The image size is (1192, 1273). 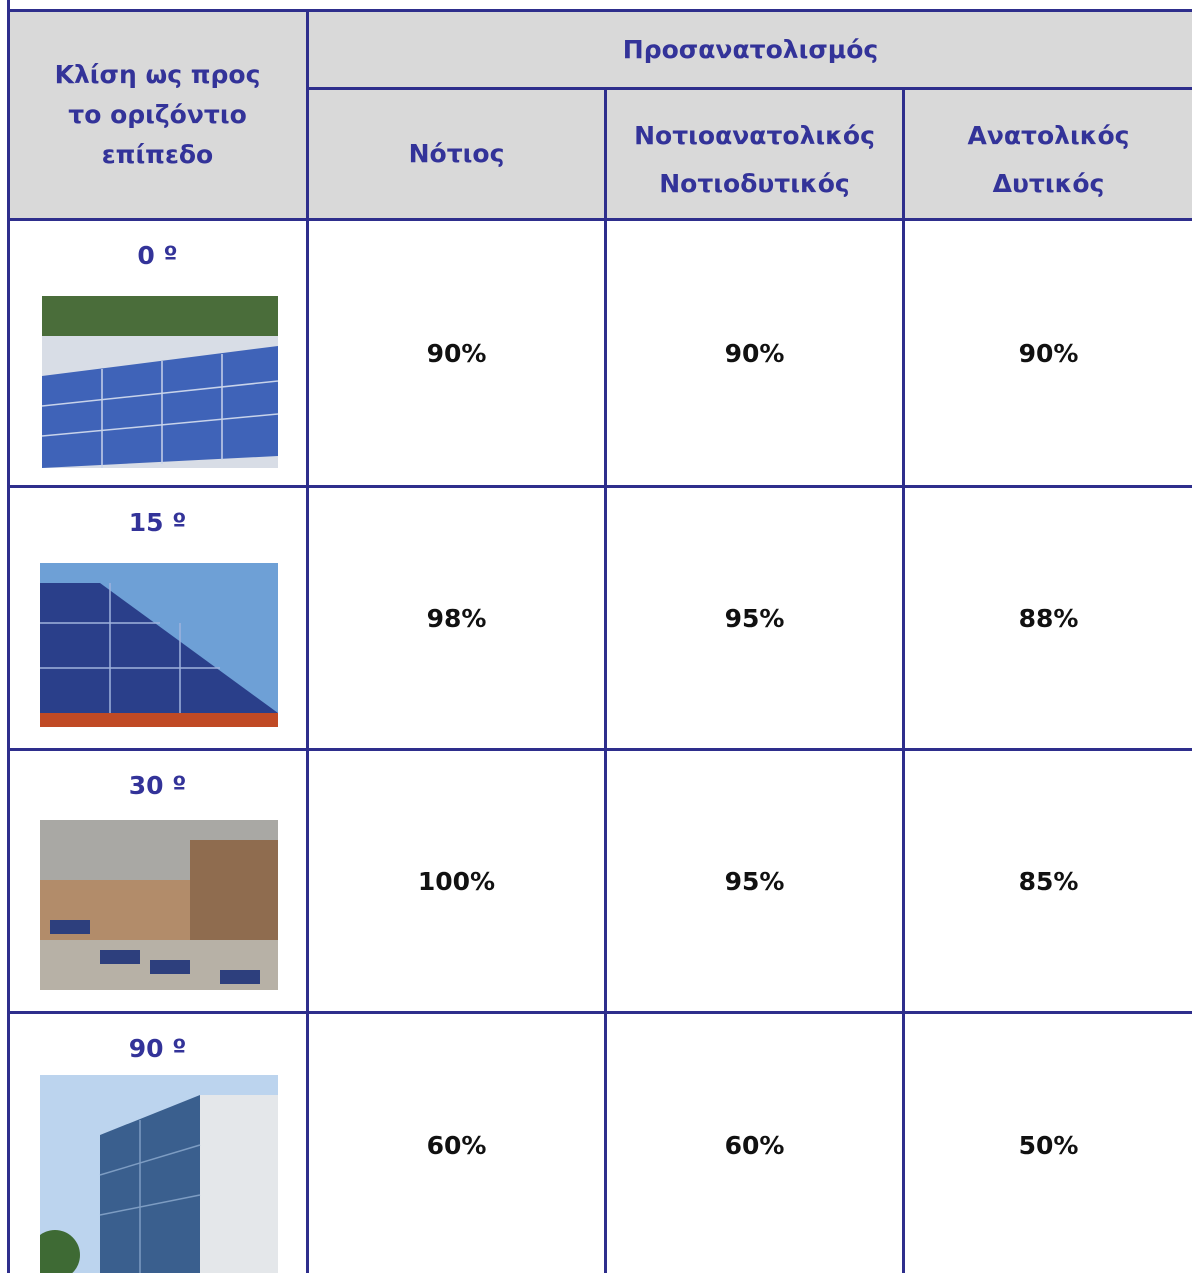 What do you see at coordinates (754, 159) in the screenshot?
I see `header-cell: Νοτιοανατολικός Νοτιοδυτικός` at bounding box center [754, 159].